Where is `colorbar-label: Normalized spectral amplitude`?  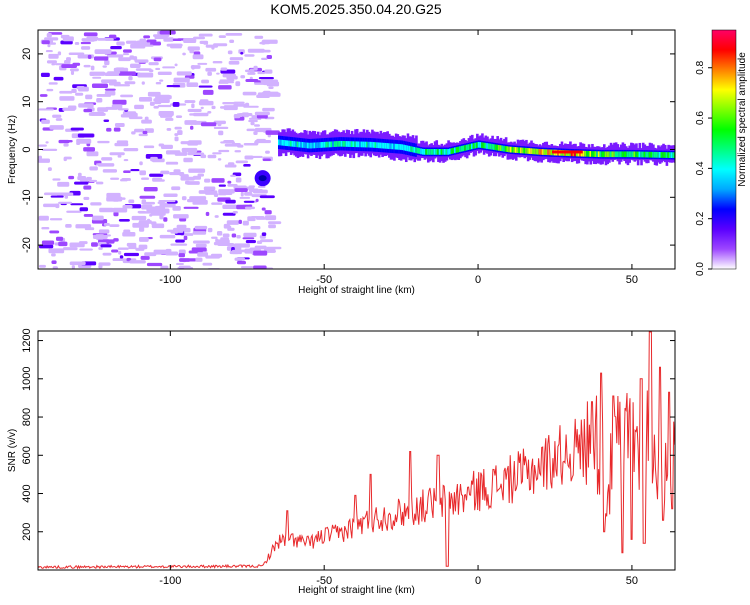
colorbar-label: Normalized spectral amplitude is located at coordinates (742, 119).